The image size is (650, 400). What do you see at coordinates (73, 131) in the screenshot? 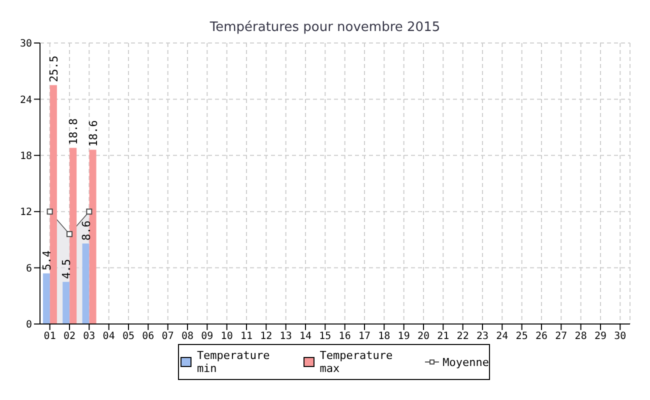
I see `data-label: 18.8` at bounding box center [73, 131].